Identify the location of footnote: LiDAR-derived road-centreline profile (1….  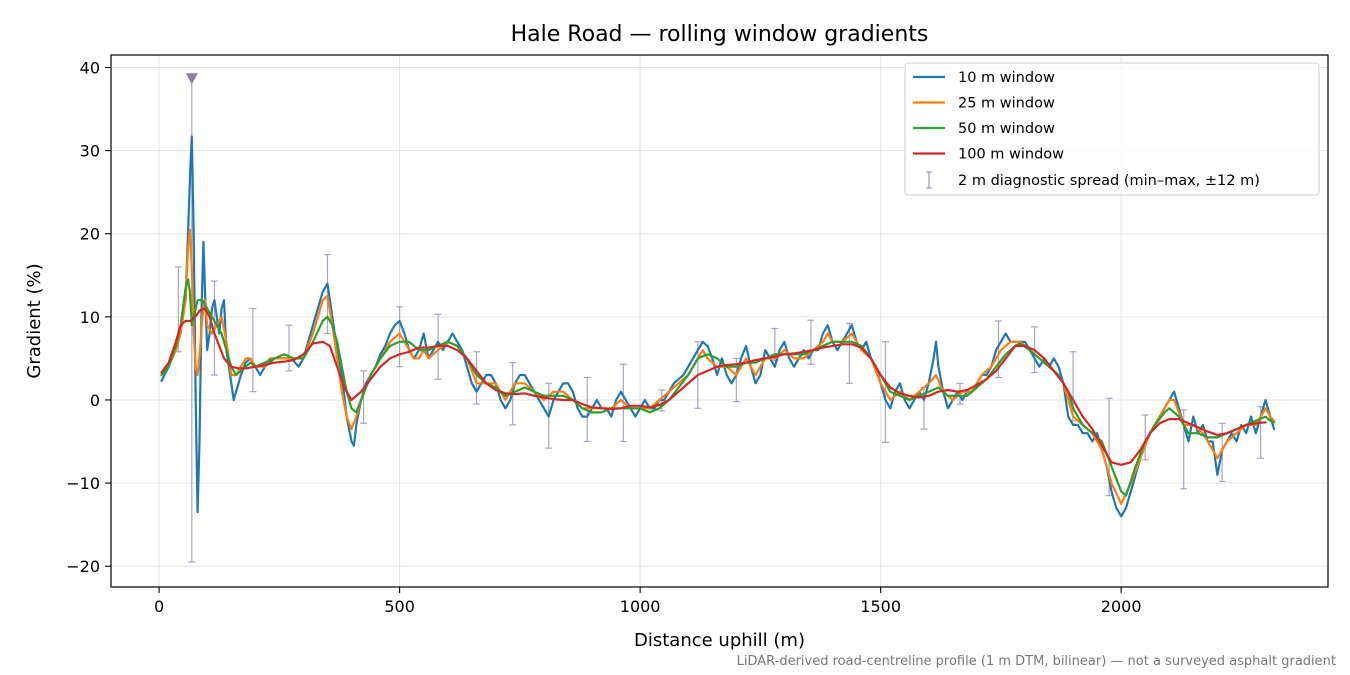
(1036, 661).